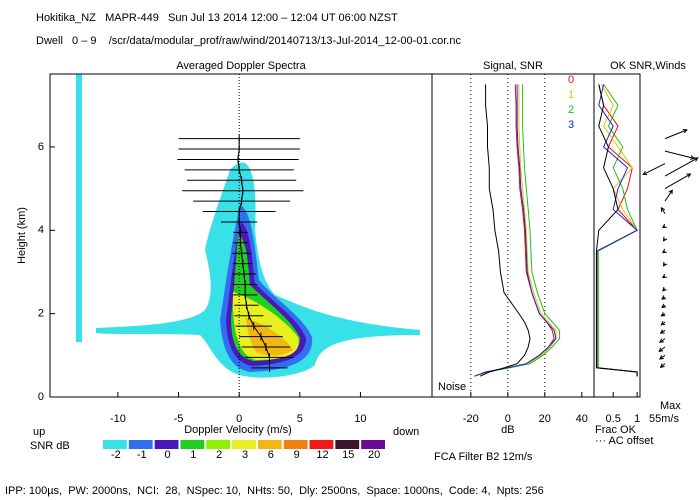 The width and height of the screenshot is (700, 500). Describe the element at coordinates (571, 125) in the screenshot. I see `legend-entry: 3` at that location.